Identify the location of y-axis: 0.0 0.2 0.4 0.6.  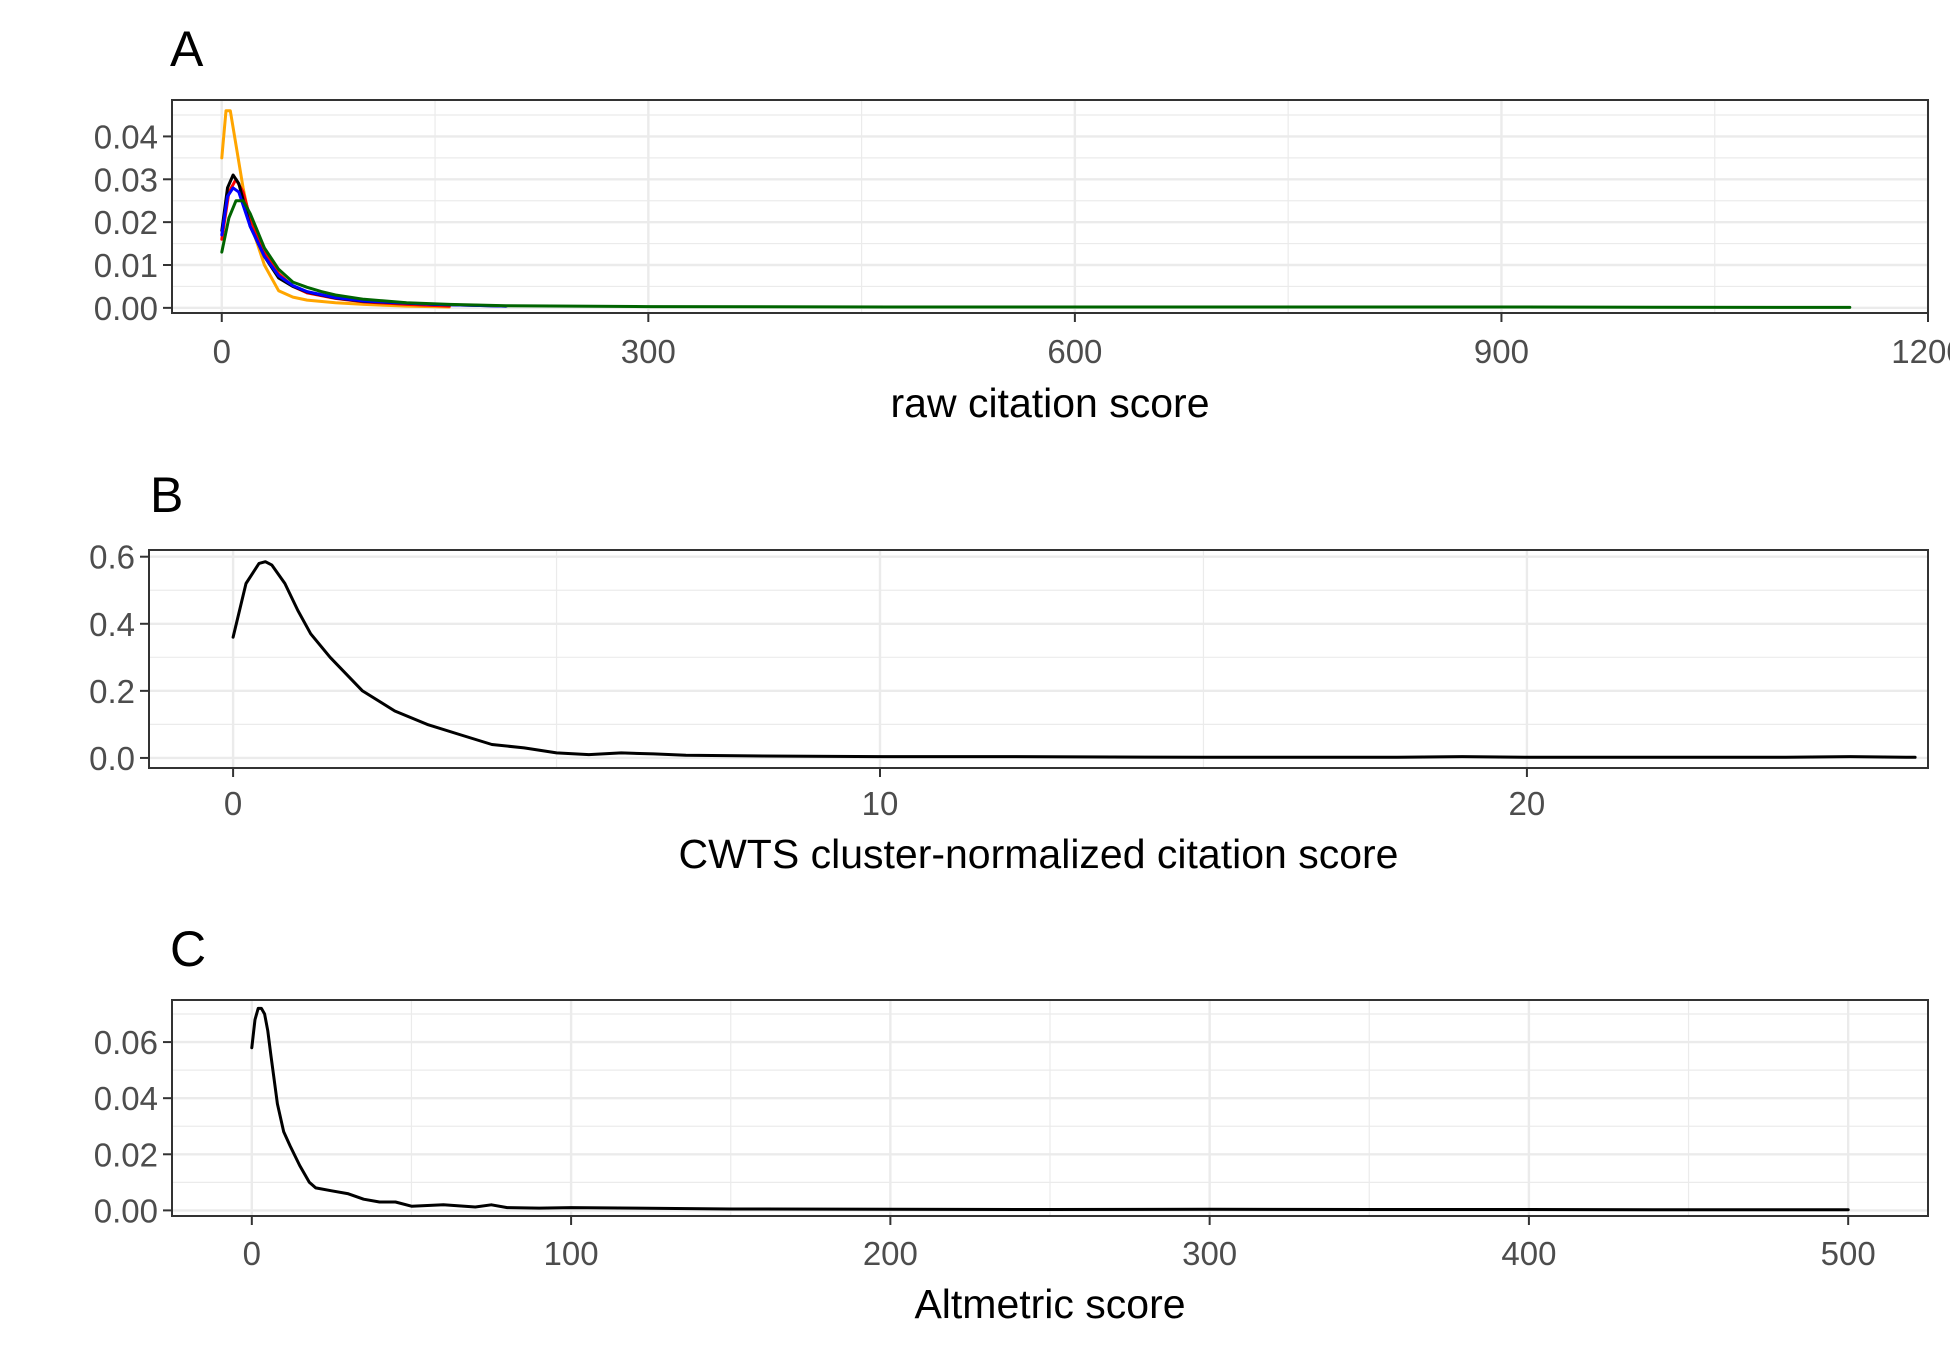
(119, 658).